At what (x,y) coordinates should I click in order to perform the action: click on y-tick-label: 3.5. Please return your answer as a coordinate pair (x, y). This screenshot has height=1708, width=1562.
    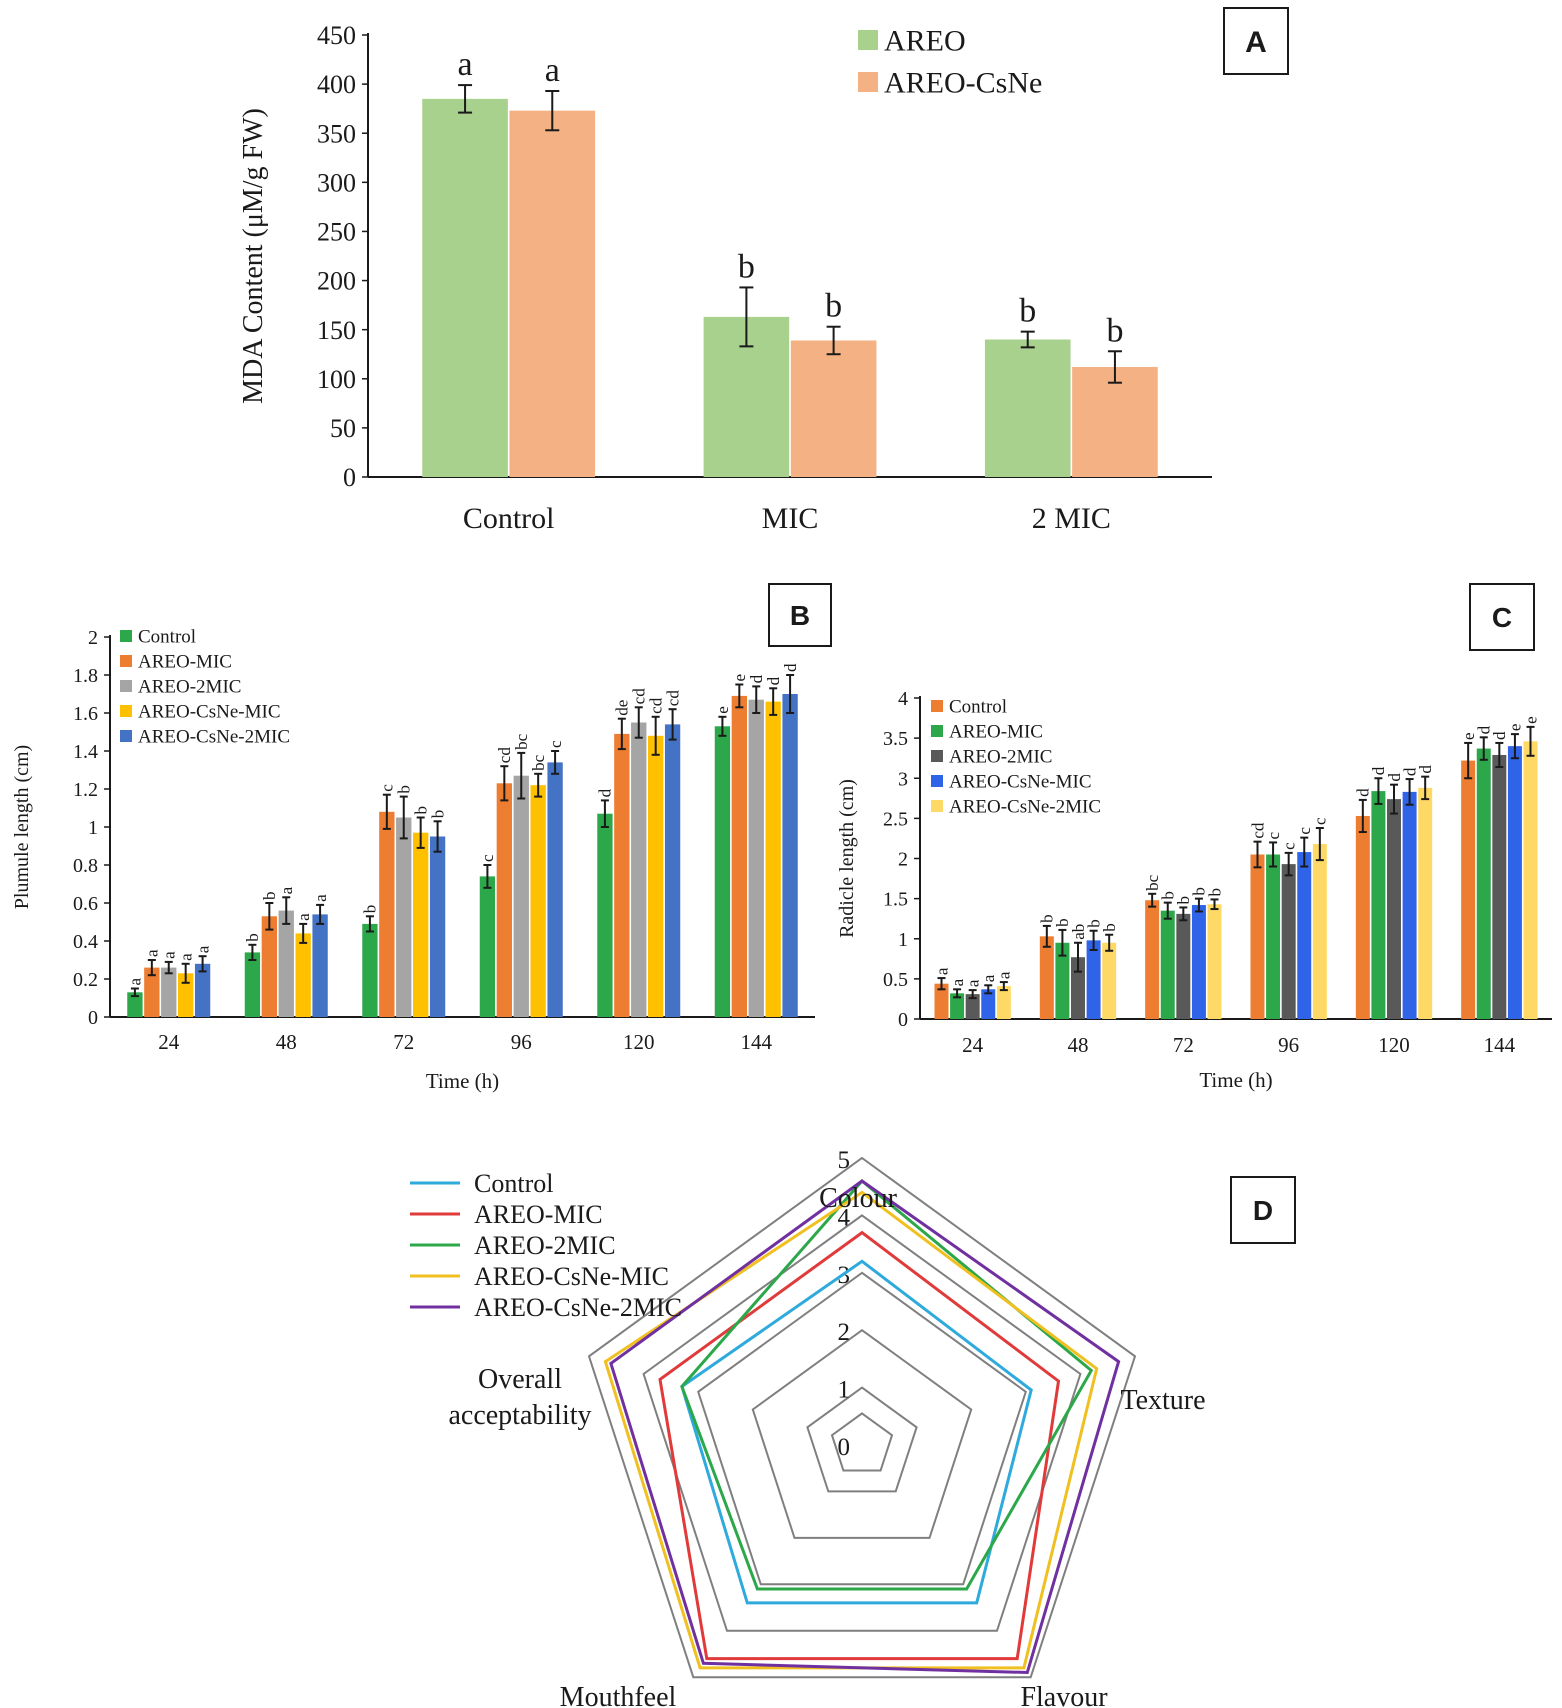
    Looking at the image, I should click on (895, 739).